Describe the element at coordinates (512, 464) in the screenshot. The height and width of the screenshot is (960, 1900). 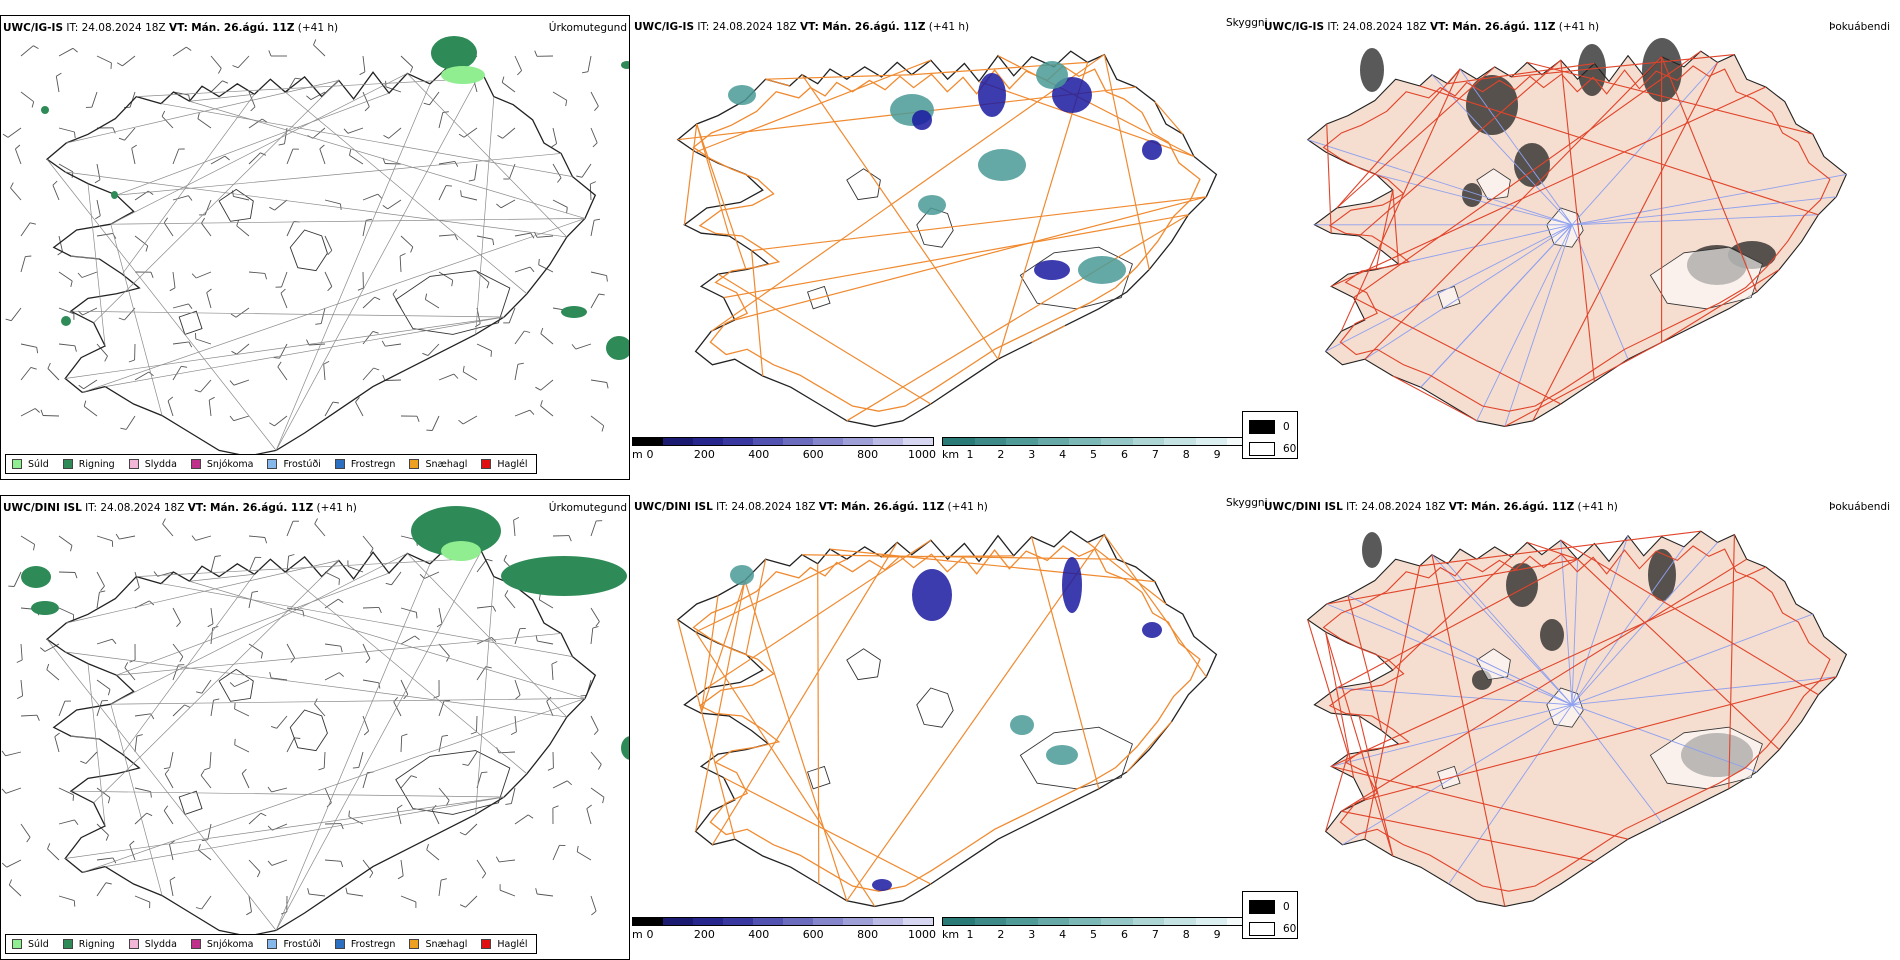
I see `legend-label: Haglél` at that location.